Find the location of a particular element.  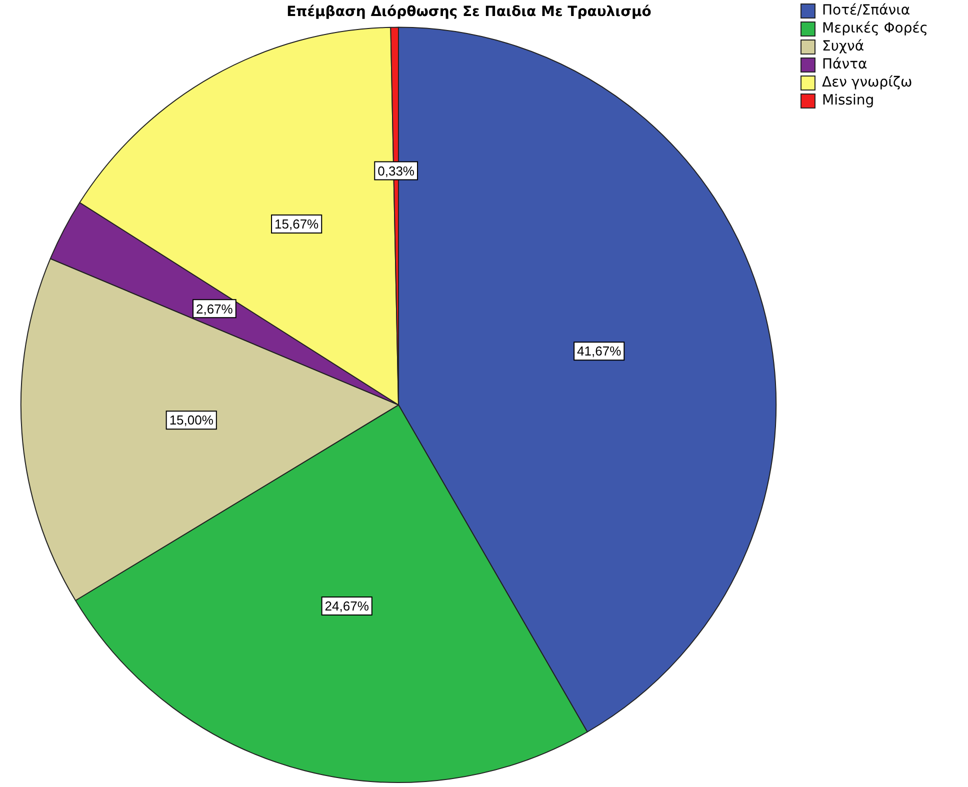

data-label: 0,33% is located at coordinates (396, 170).